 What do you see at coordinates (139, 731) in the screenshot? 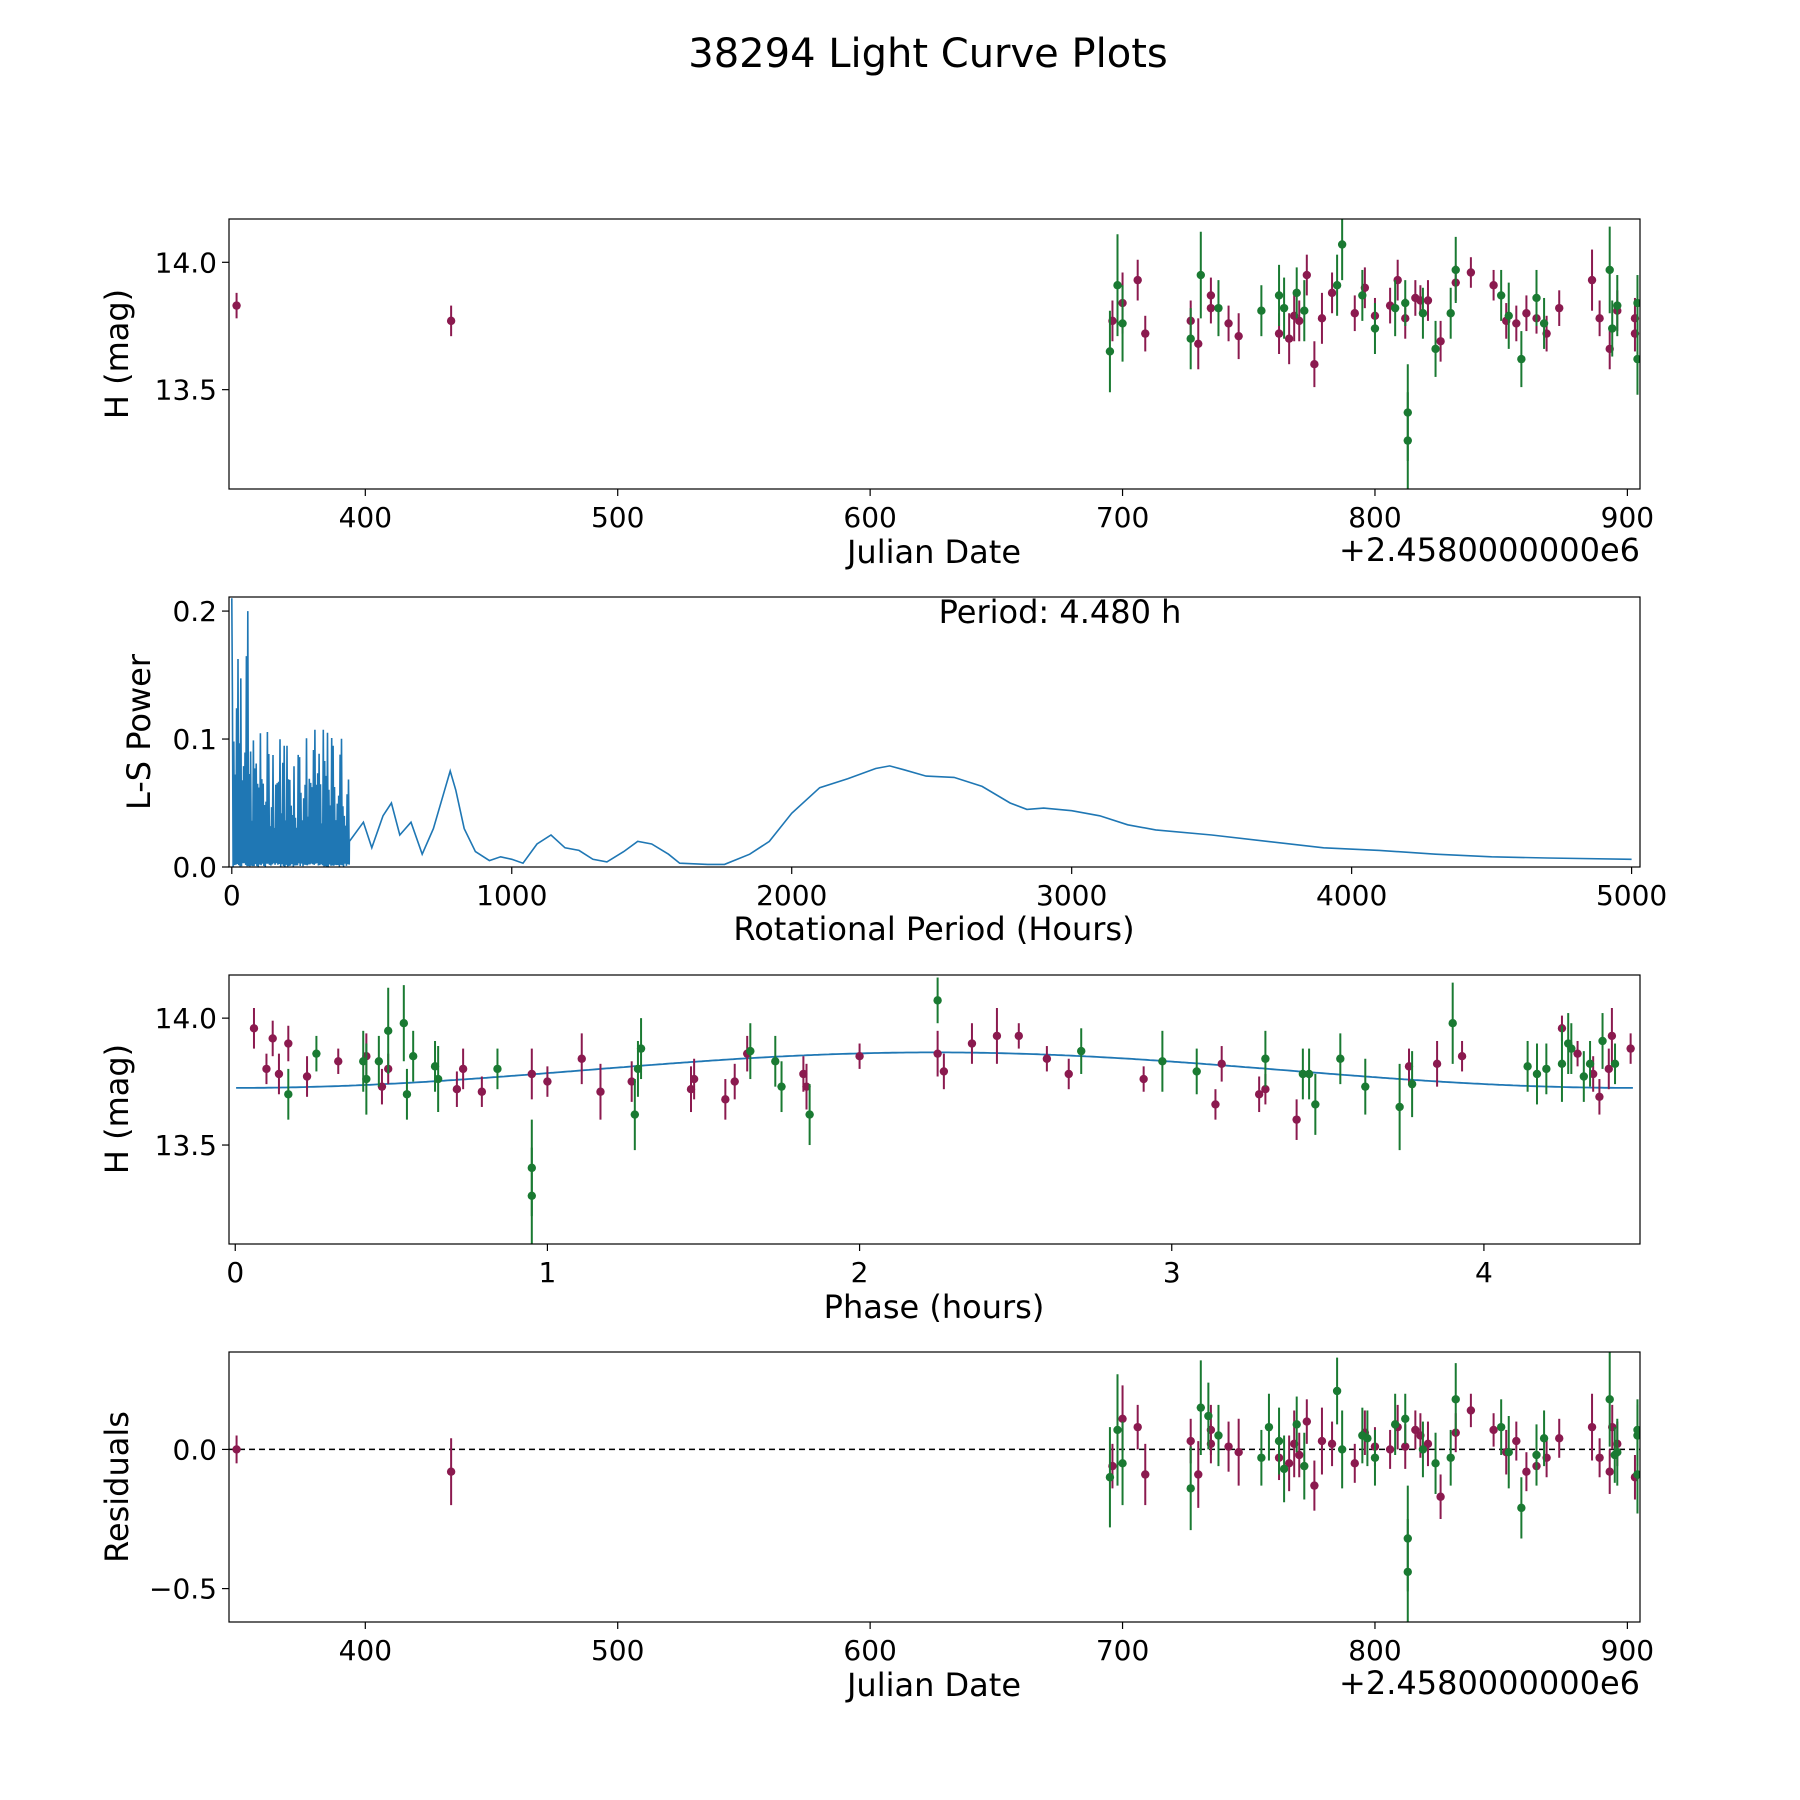
I see `periodogram-ylabel: L-S Power` at bounding box center [139, 731].